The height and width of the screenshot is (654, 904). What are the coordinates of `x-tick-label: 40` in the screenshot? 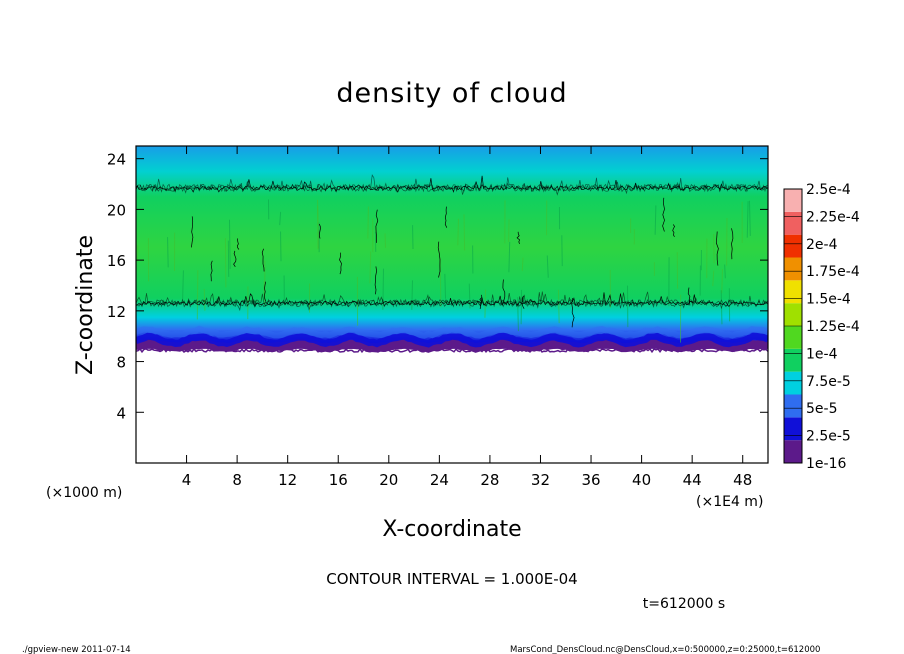 It's located at (641, 480).